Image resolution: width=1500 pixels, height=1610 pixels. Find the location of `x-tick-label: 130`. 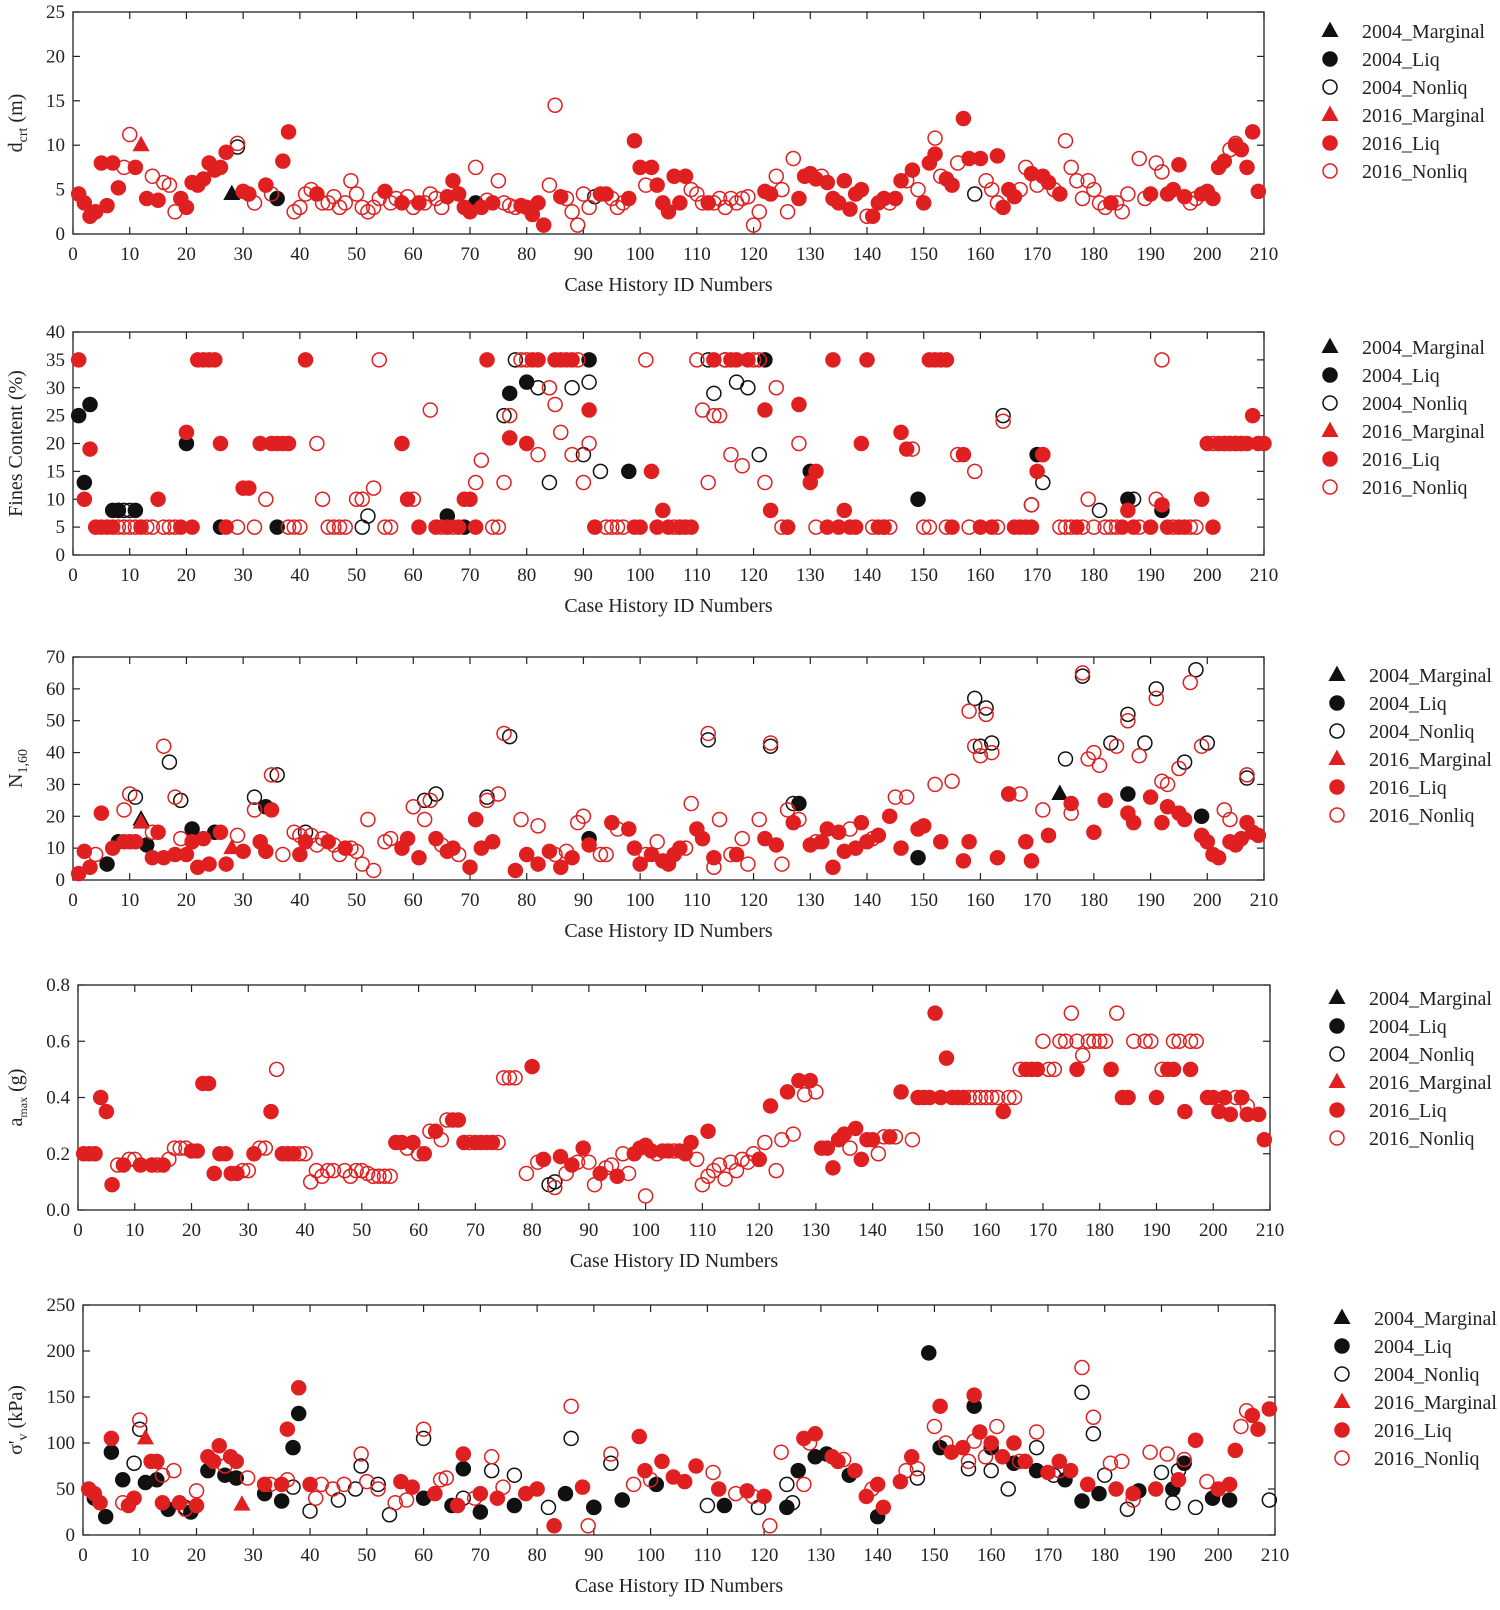

x-tick-label: 130 is located at coordinates (810, 254).